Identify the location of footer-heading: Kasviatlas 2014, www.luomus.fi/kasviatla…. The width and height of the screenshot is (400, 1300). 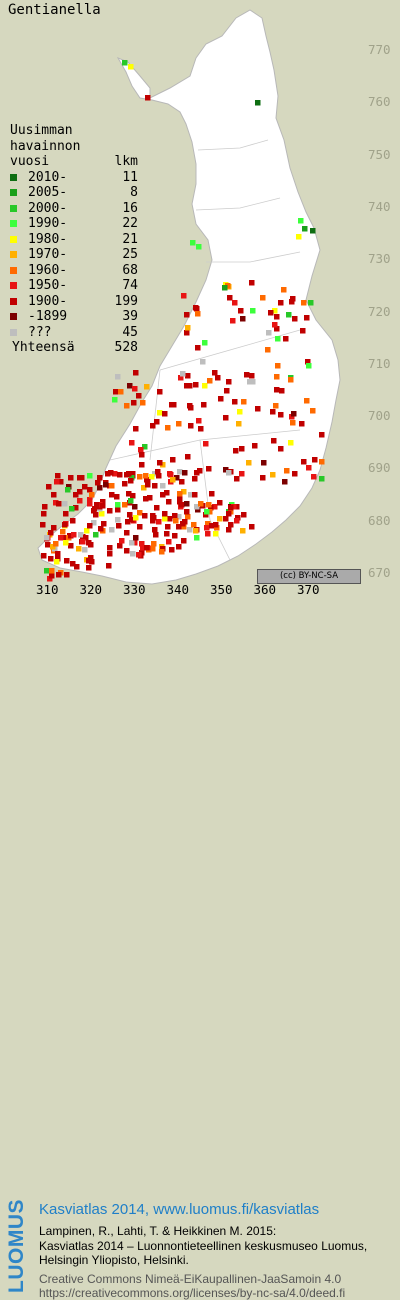
(179, 1209).